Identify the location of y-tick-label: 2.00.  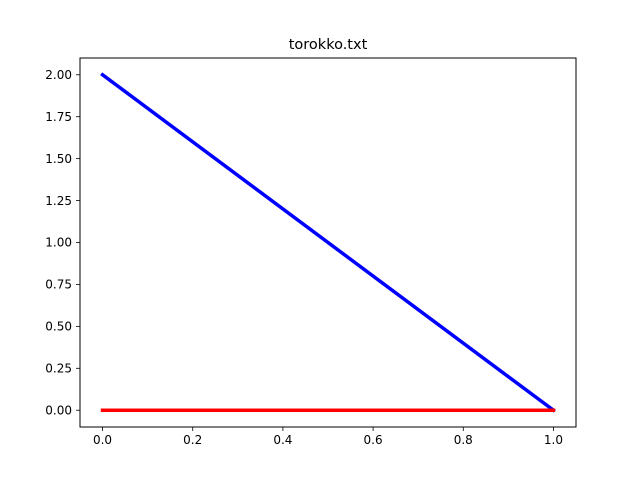
(58, 75).